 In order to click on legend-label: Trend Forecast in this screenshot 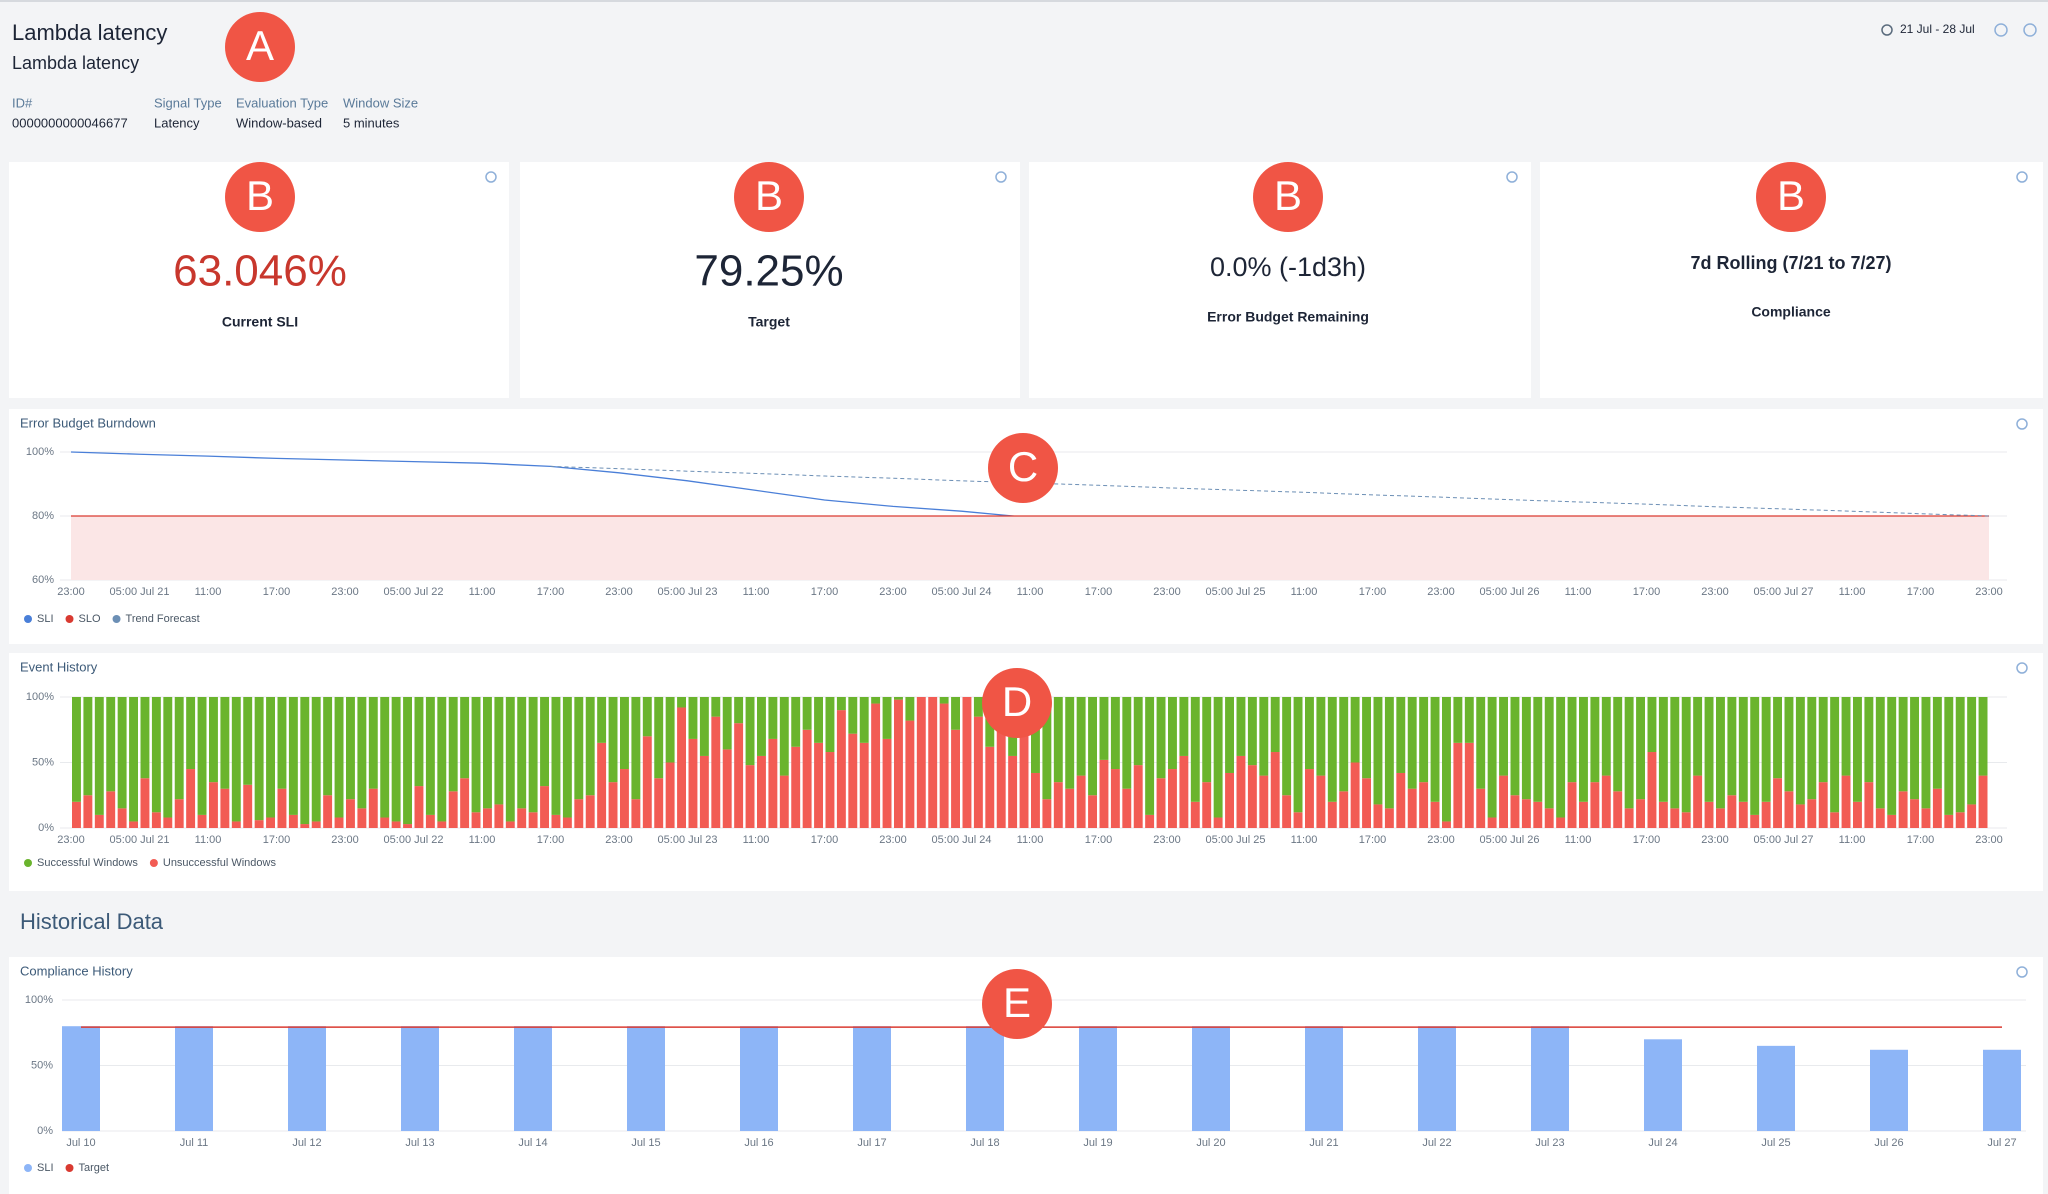, I will do `click(163, 619)`.